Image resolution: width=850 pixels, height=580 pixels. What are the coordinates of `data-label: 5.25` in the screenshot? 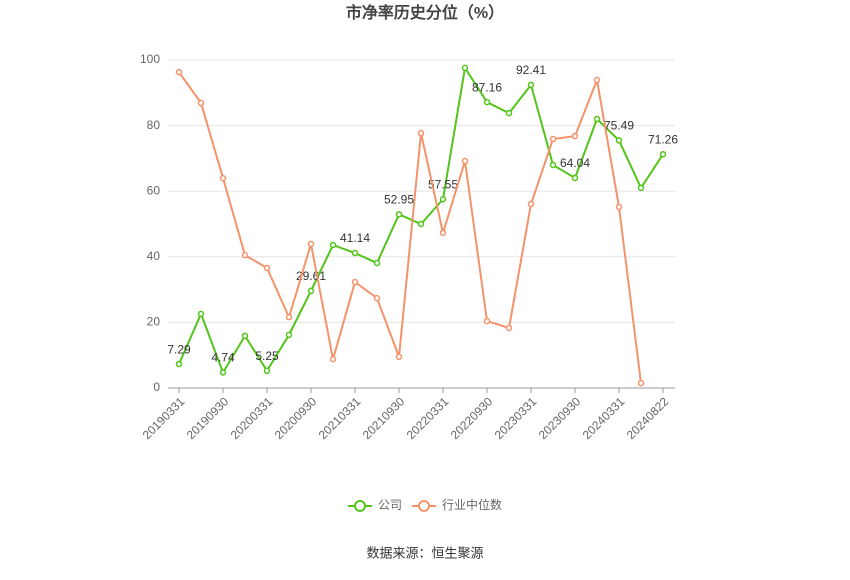 It's located at (267, 356).